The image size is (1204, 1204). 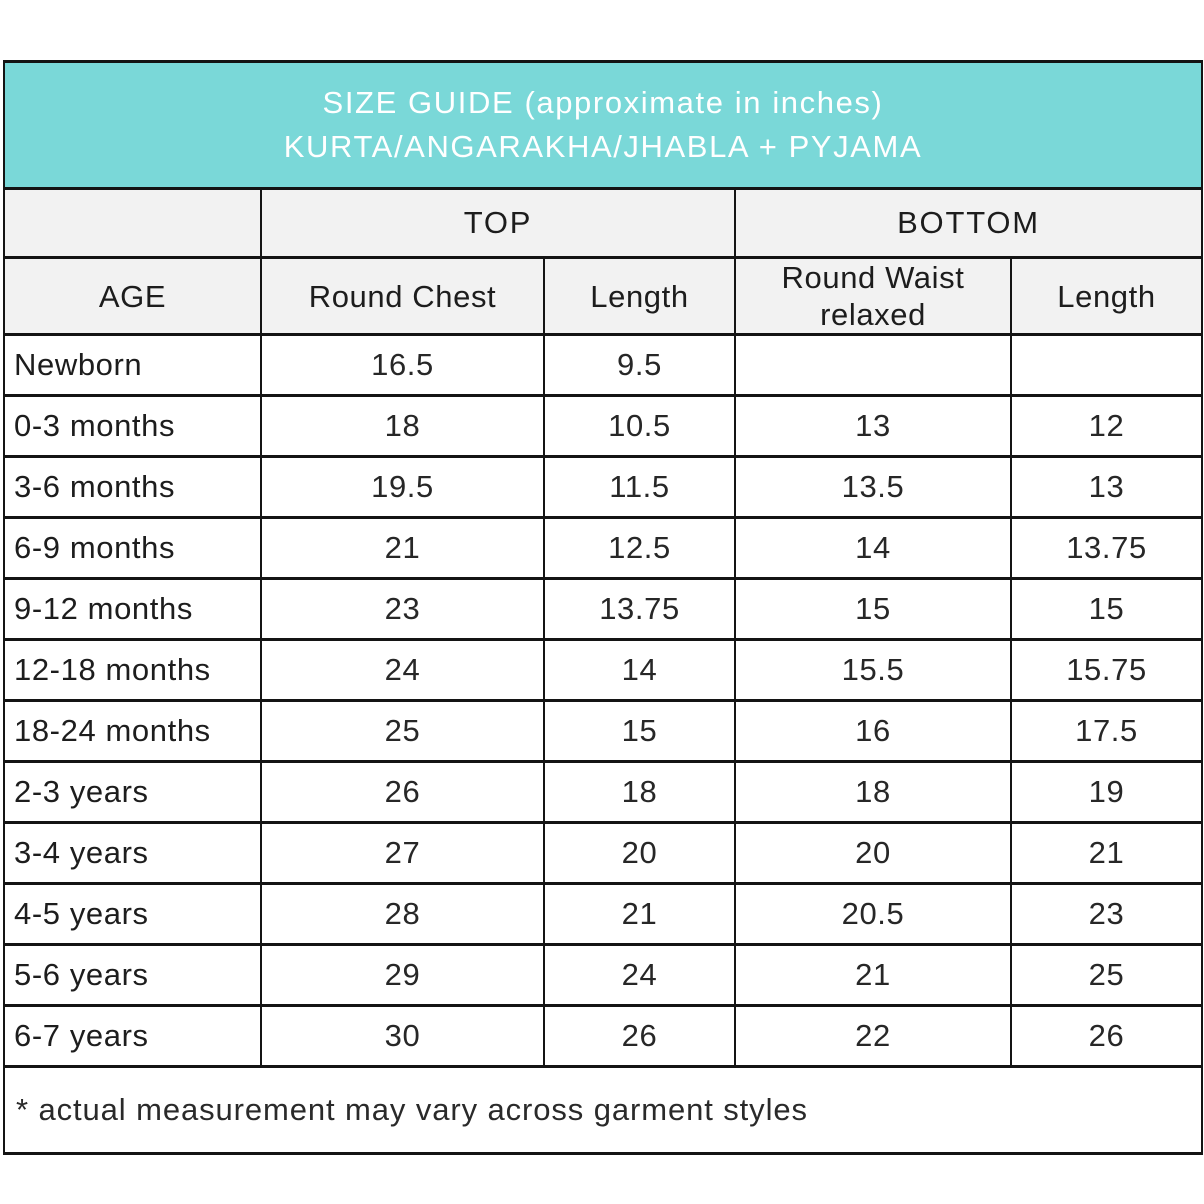 I want to click on measurement-cell: 15.5, so click(x=873, y=670).